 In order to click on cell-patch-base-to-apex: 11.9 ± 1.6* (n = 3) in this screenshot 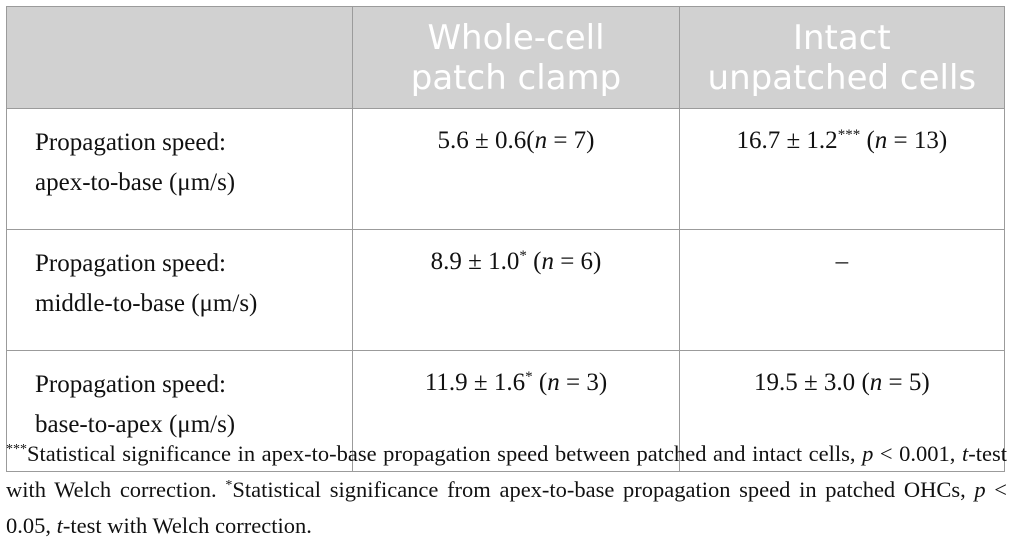, I will do `click(516, 411)`.